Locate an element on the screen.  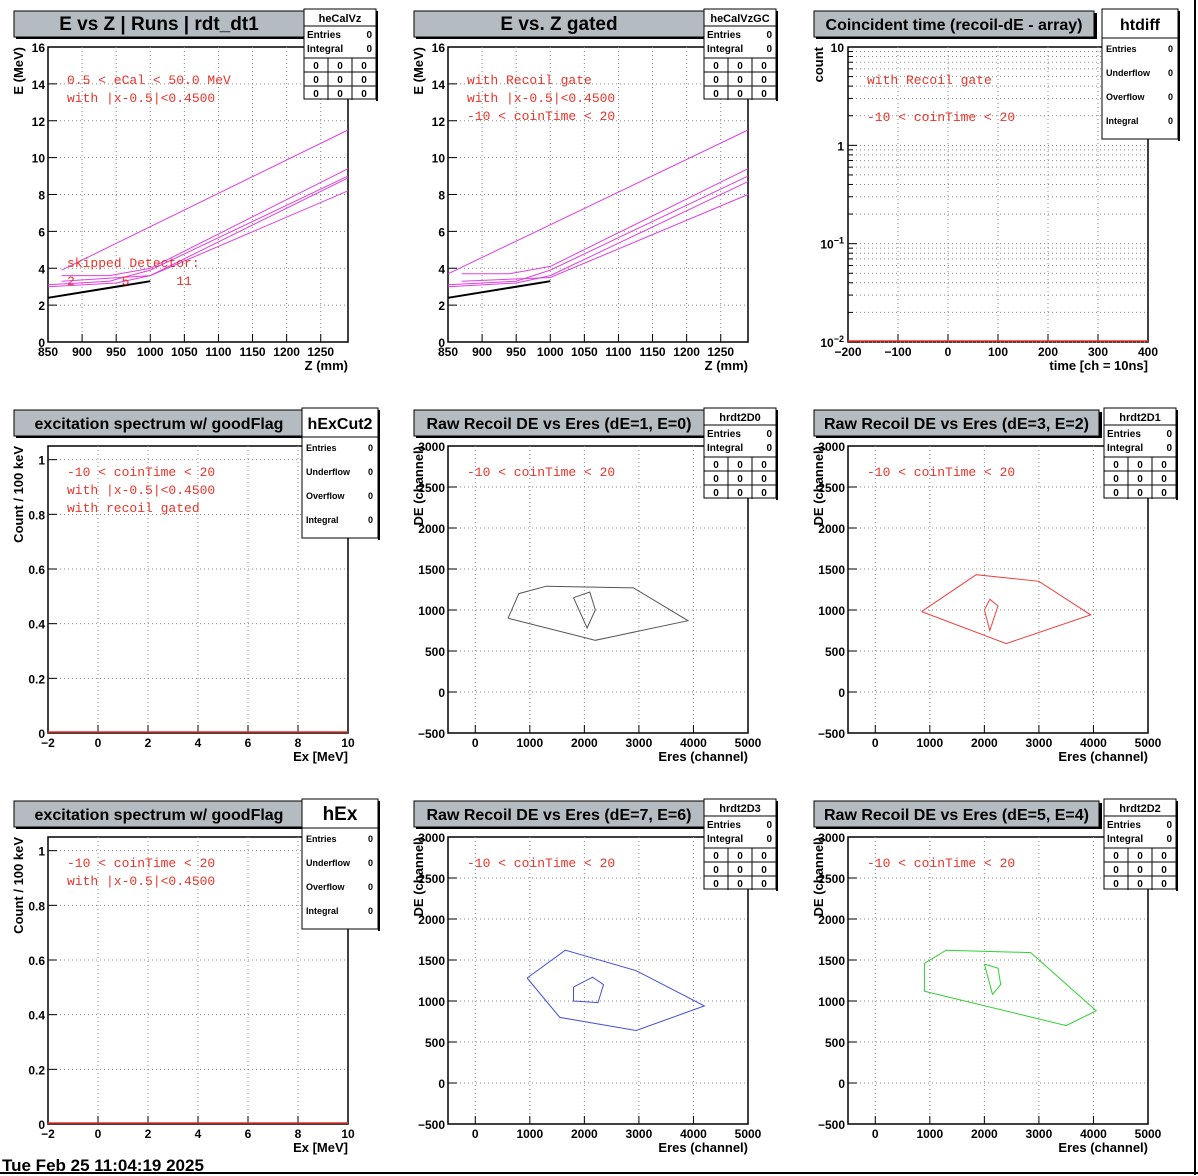
x-axis-label: Z (mm) is located at coordinates (326, 365).